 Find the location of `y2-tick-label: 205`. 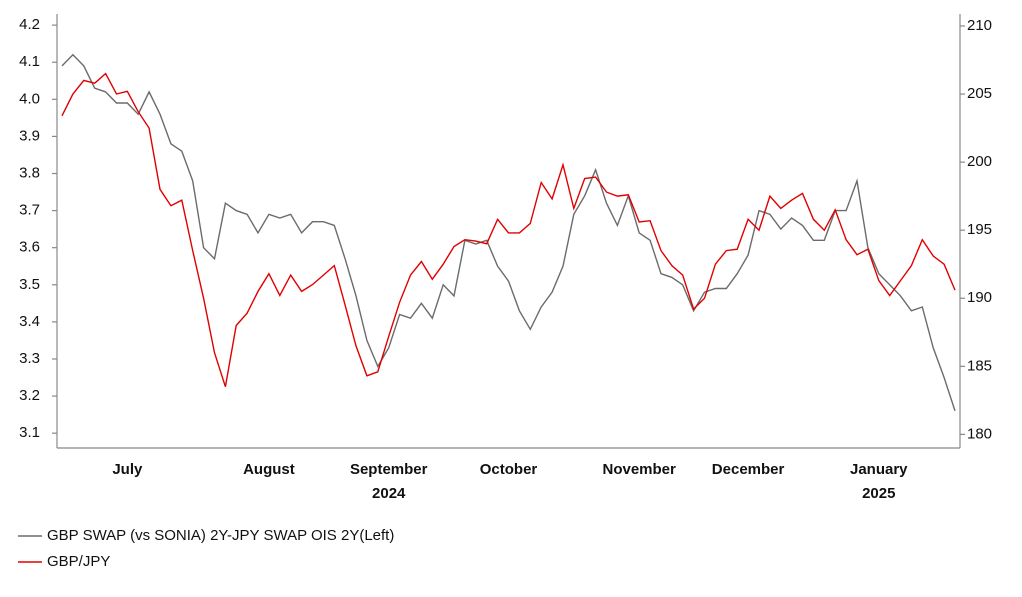

y2-tick-label: 205 is located at coordinates (979, 93).